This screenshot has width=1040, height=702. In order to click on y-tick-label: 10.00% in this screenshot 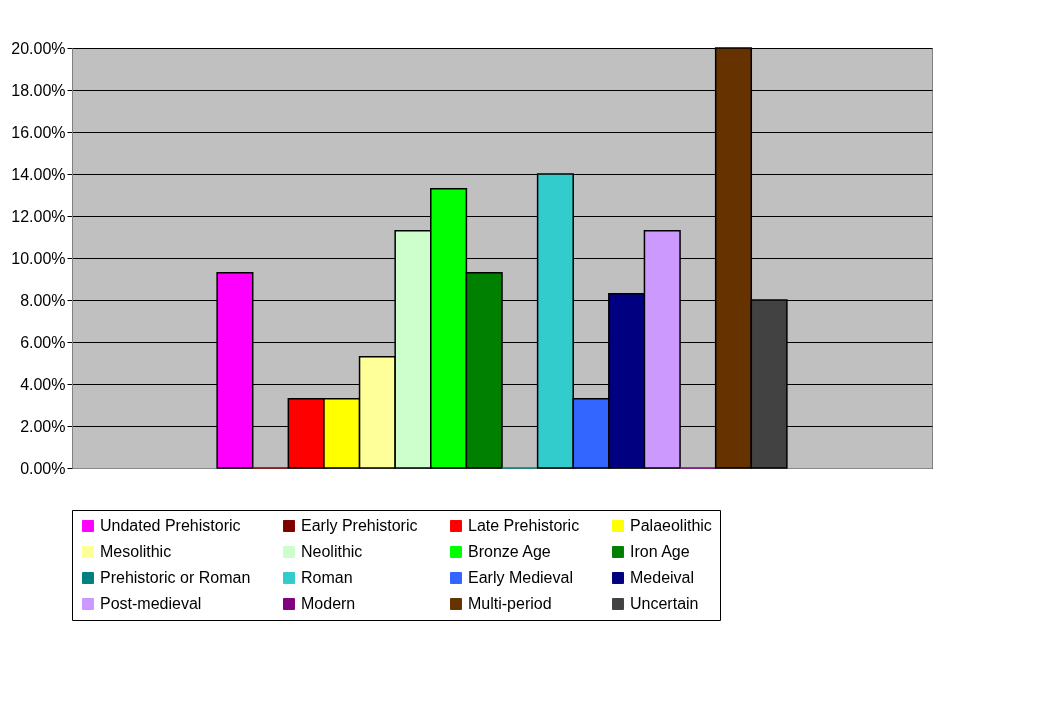, I will do `click(38, 258)`.